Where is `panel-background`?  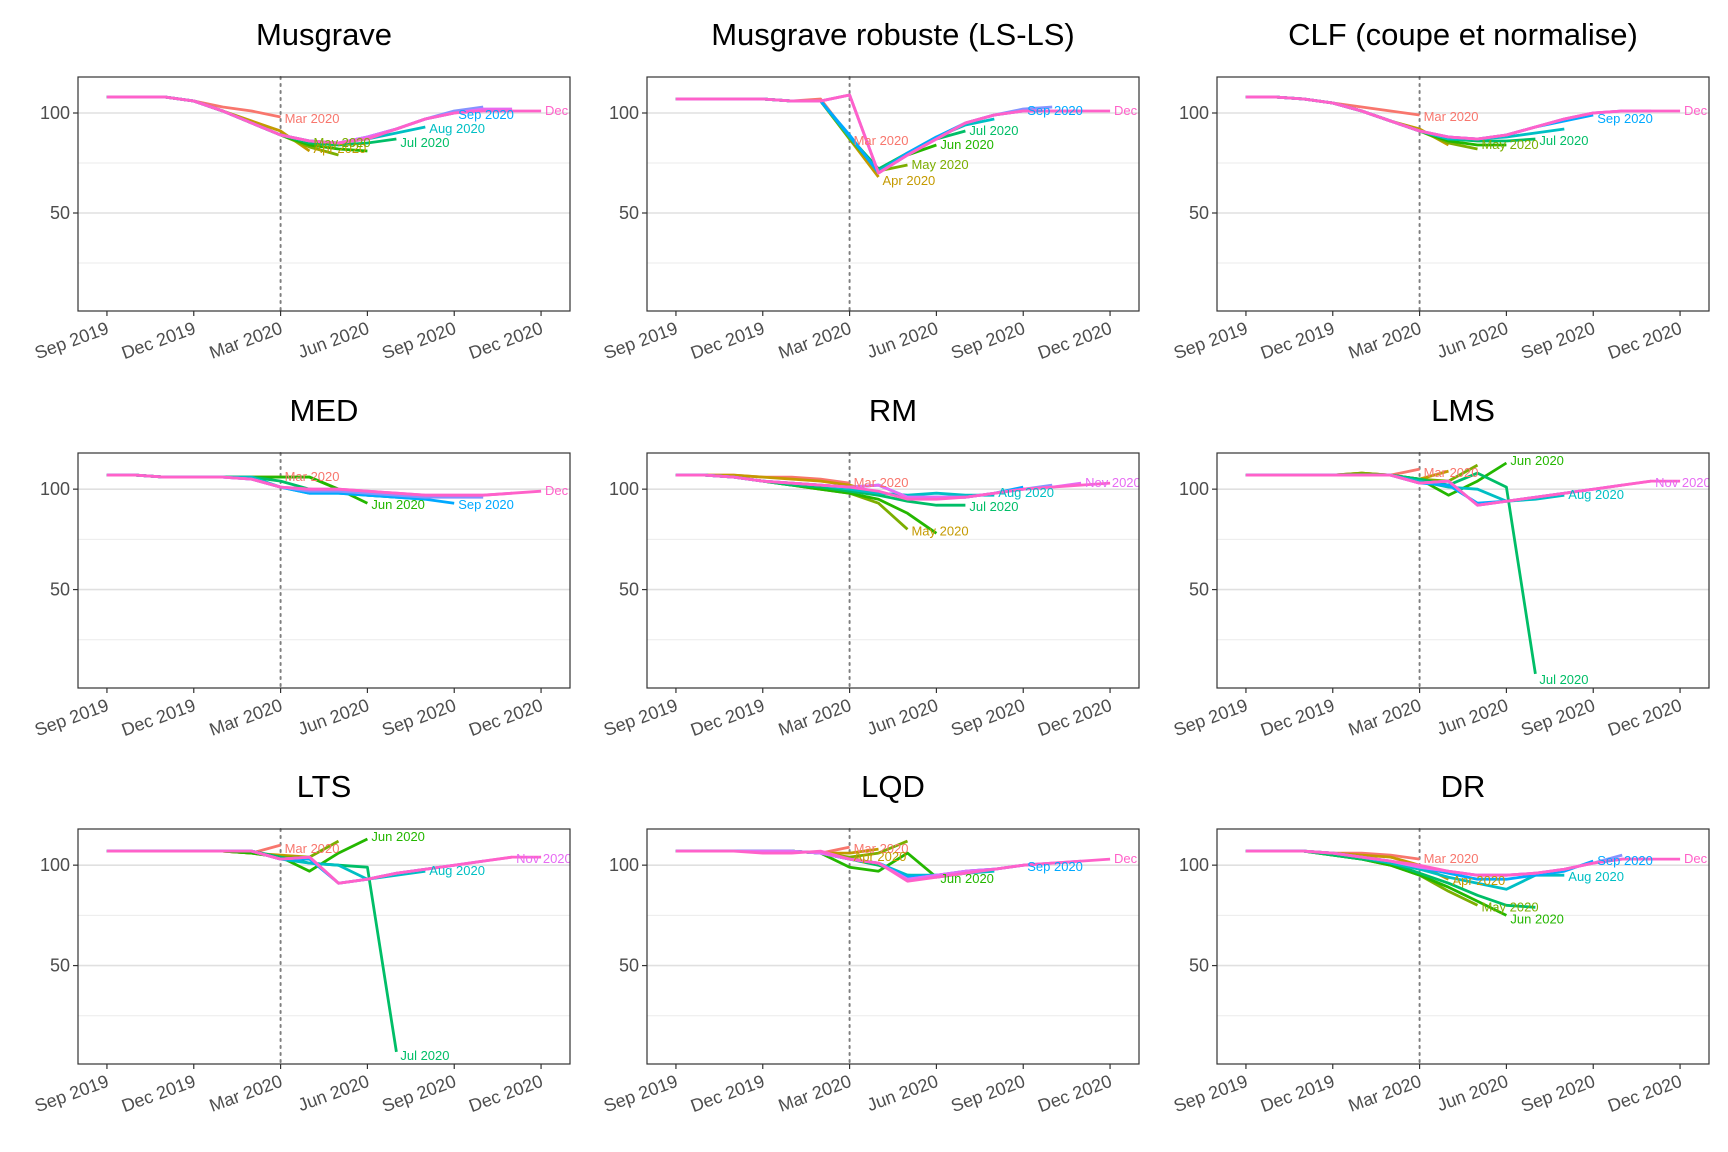 panel-background is located at coordinates (893, 194).